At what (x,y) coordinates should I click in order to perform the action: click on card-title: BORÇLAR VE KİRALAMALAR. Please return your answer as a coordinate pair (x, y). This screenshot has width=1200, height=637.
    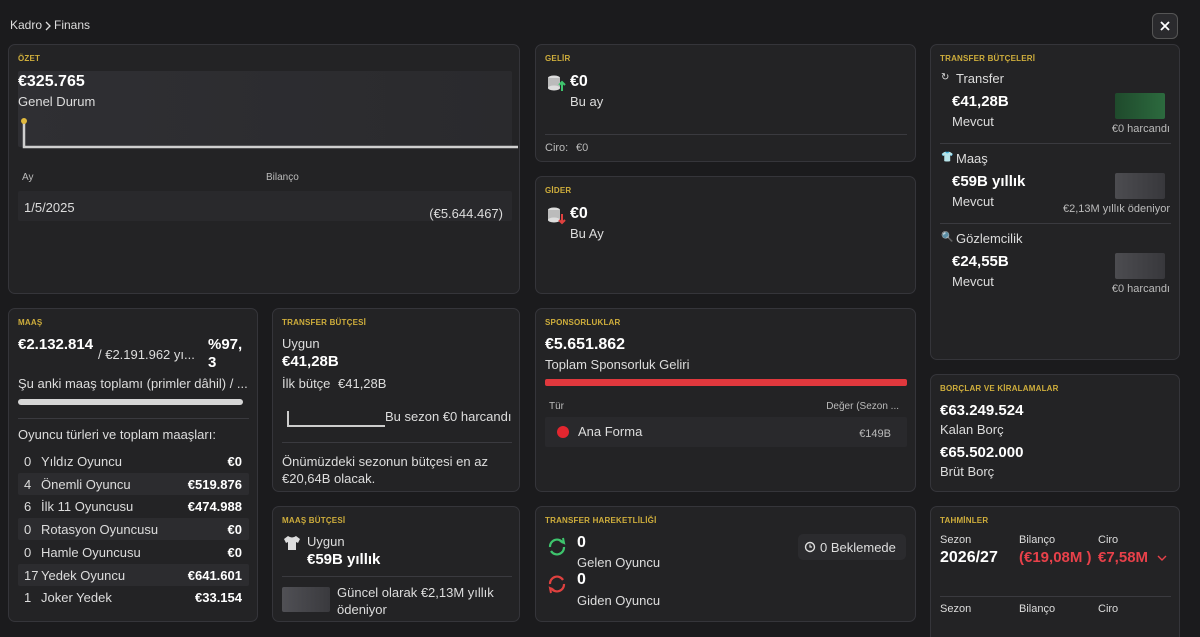
    Looking at the image, I should click on (999, 388).